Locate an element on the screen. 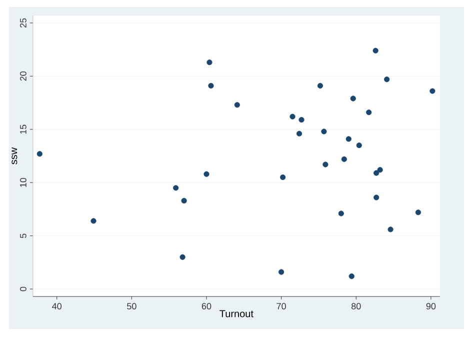 Image resolution: width=474 pixels, height=338 pixels. y-tick-label: 5 is located at coordinates (23, 236).